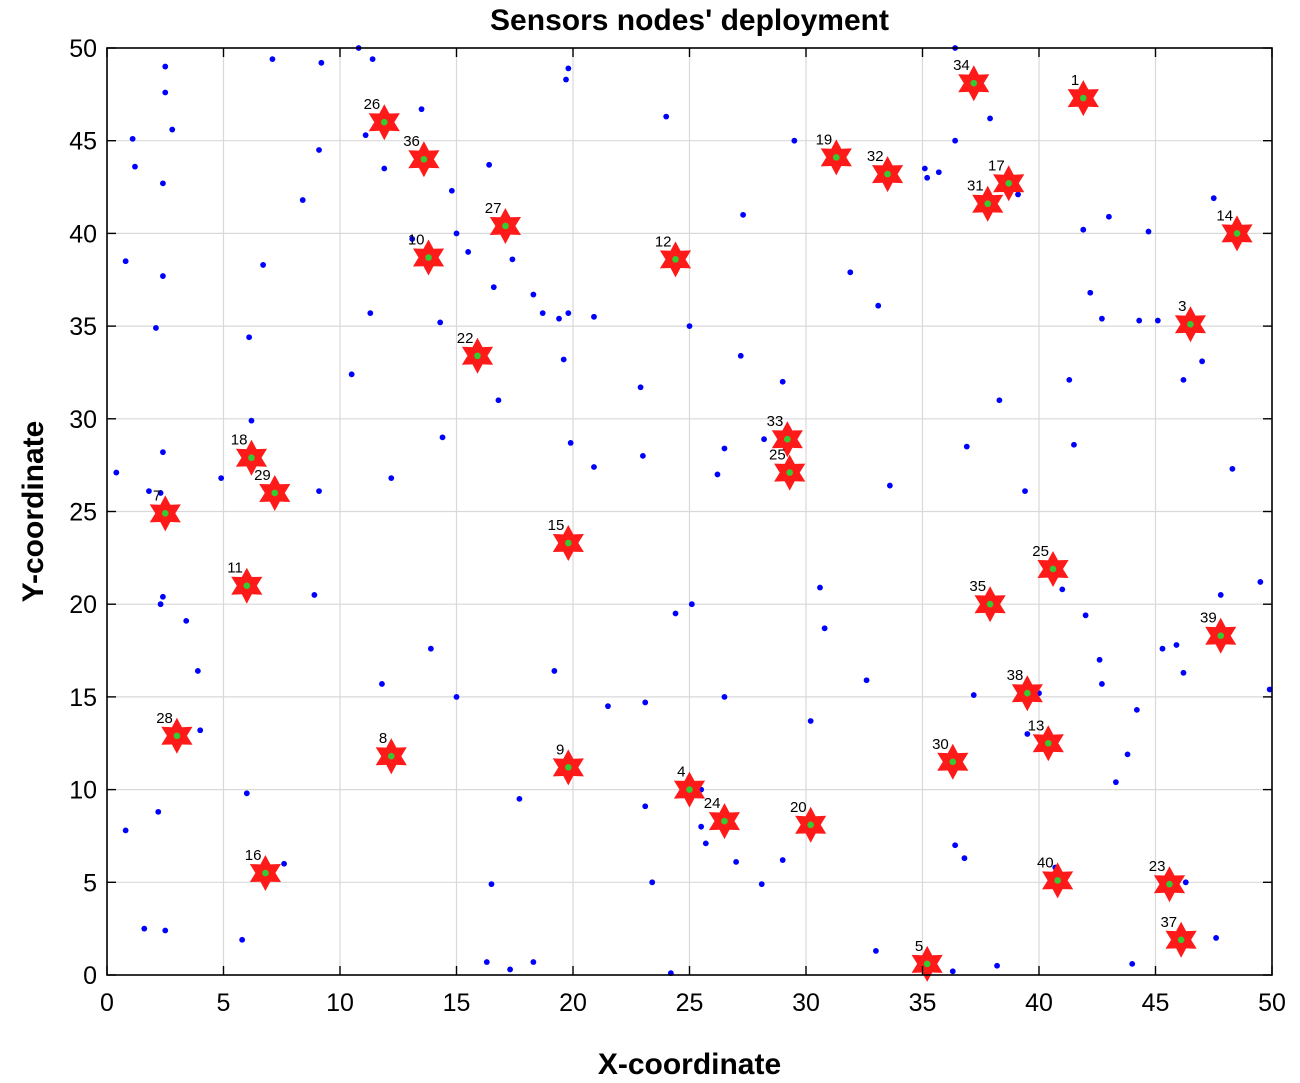 This screenshot has width=1300, height=1083. What do you see at coordinates (83, 791) in the screenshot?
I see `y-tick-label: 10` at bounding box center [83, 791].